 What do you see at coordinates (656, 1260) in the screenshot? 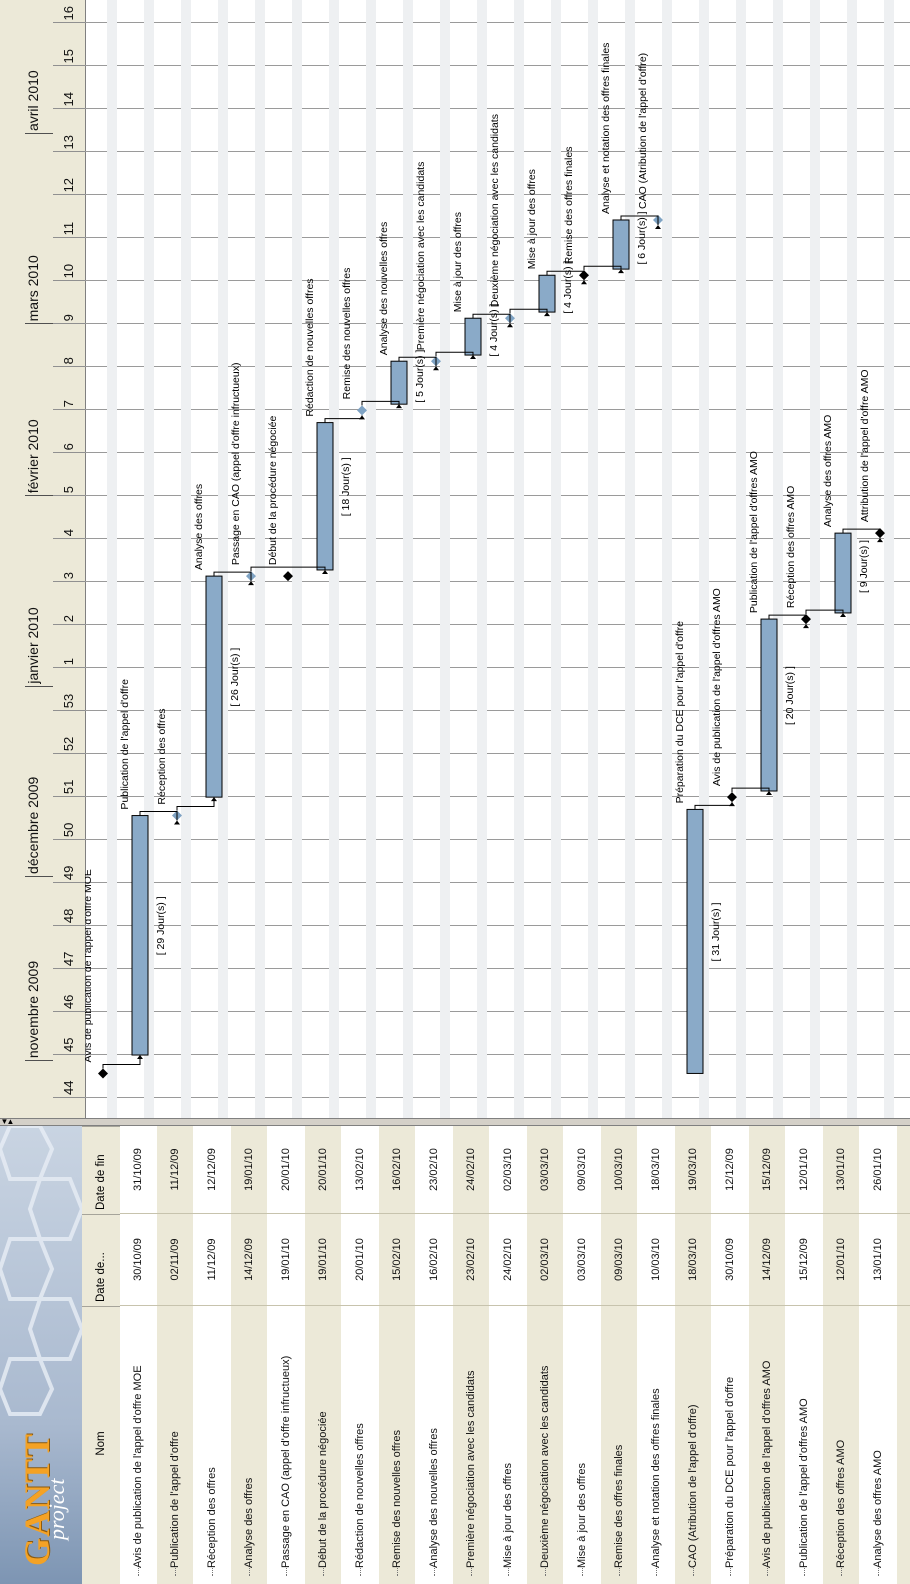
I see `task-start-cell: 10/03/10` at bounding box center [656, 1260].